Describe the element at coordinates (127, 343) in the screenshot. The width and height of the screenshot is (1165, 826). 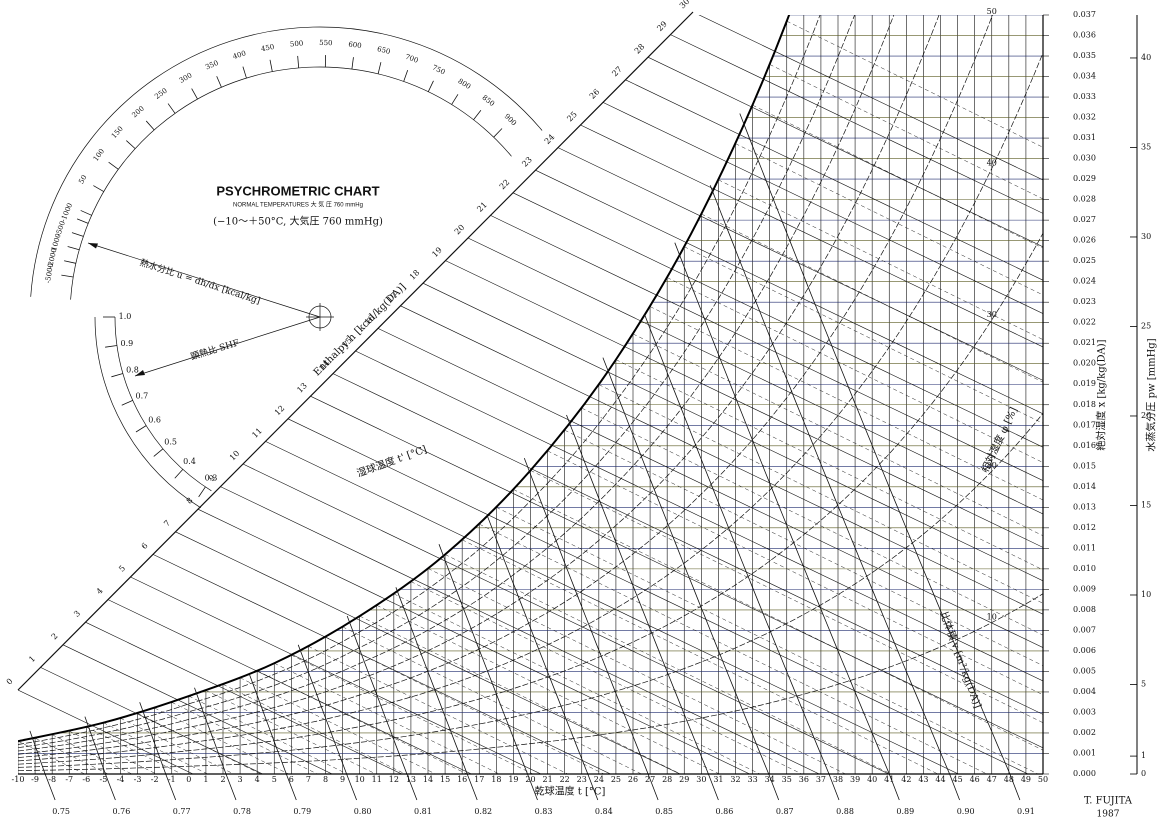
I see `shf-tick-label: 0.9` at that location.